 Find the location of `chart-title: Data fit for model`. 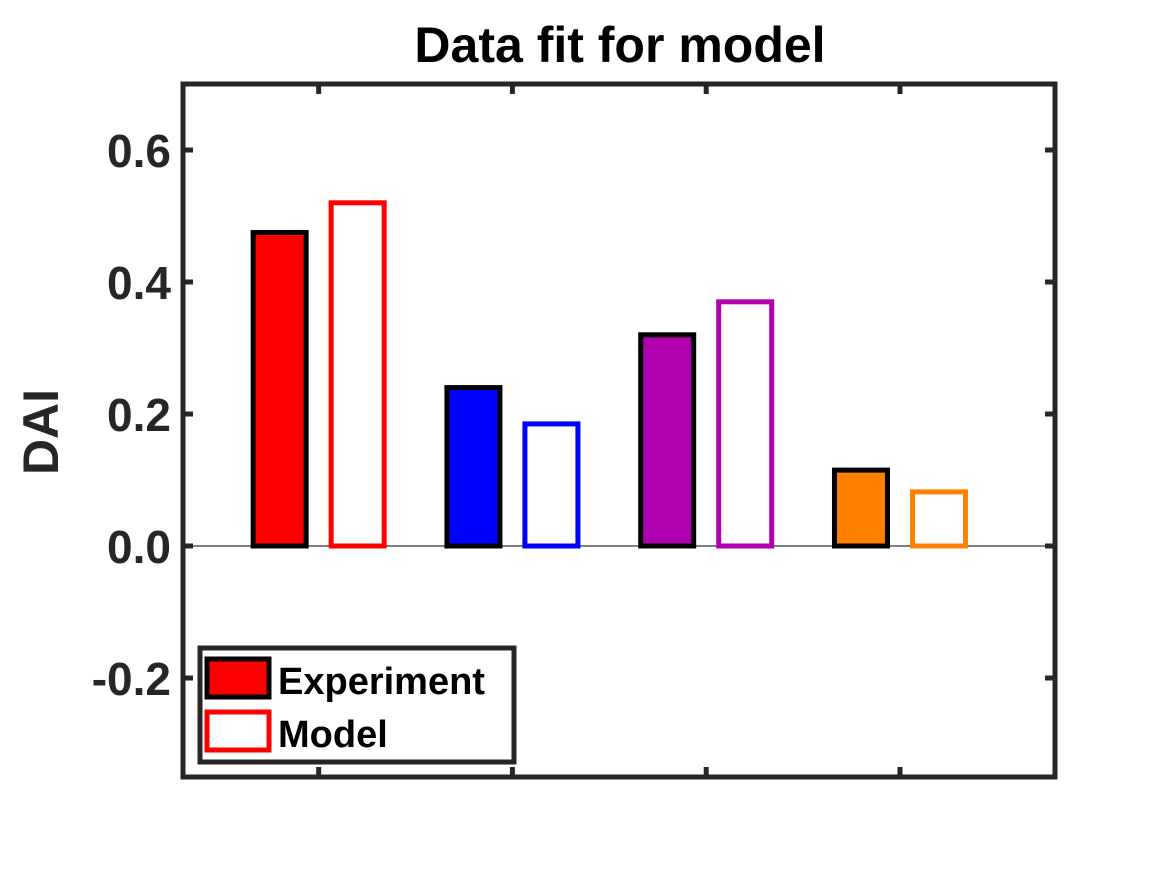

chart-title: Data fit for model is located at coordinates (619, 45).